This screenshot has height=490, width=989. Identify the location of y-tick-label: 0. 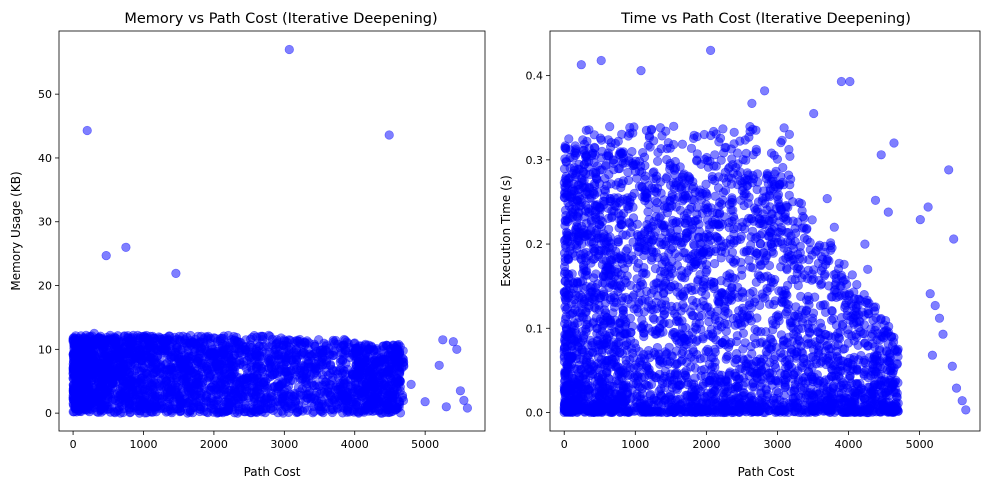
(48, 413).